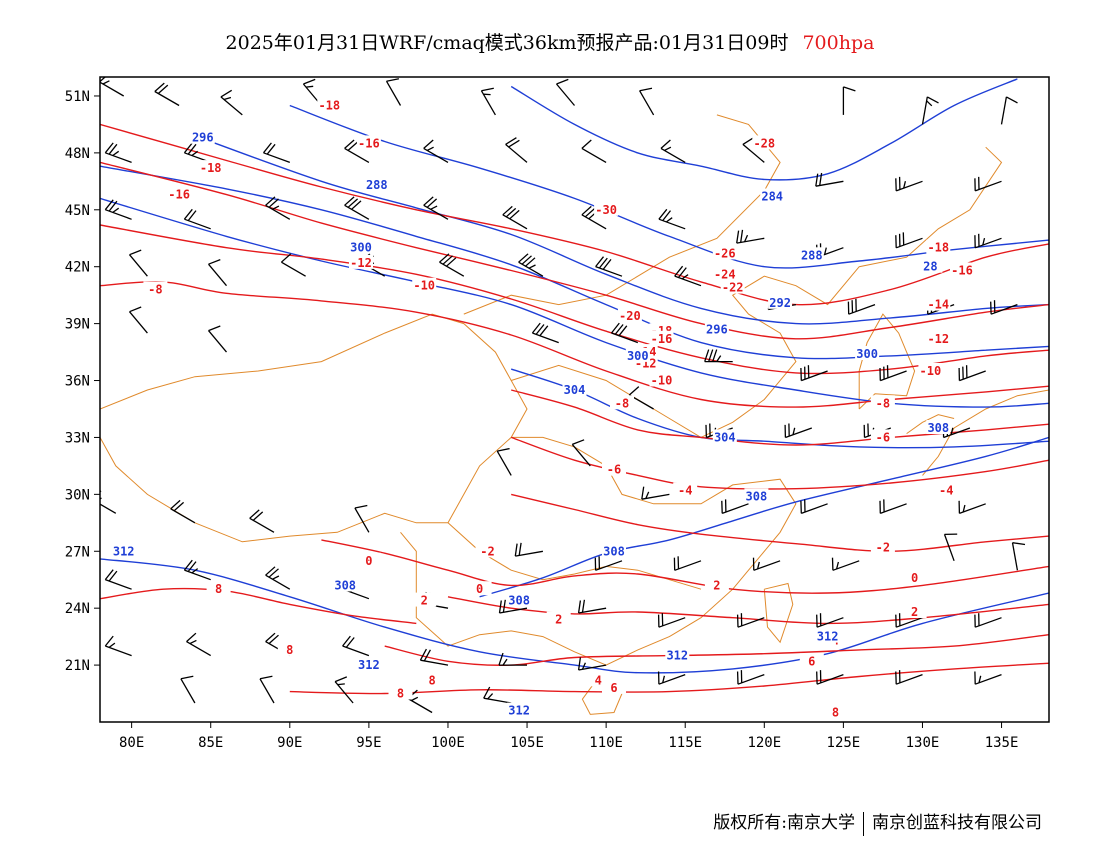 The height and width of the screenshot is (850, 1100). Describe the element at coordinates (957, 823) in the screenshot. I see `copyright-right: 南京创蓝科技有限公司` at that location.